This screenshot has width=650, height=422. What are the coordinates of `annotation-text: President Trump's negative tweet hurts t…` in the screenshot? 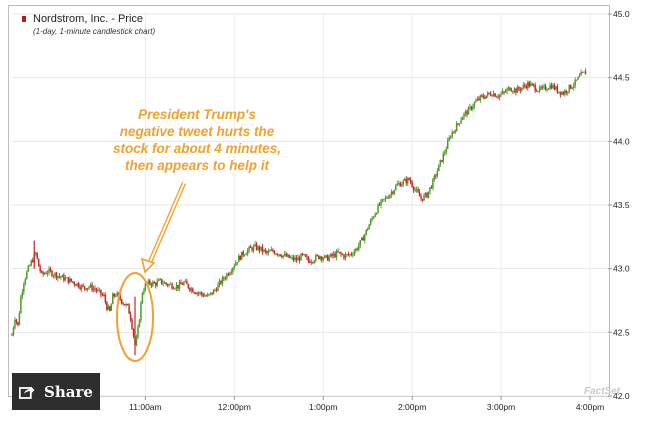 It's located at (197, 140).